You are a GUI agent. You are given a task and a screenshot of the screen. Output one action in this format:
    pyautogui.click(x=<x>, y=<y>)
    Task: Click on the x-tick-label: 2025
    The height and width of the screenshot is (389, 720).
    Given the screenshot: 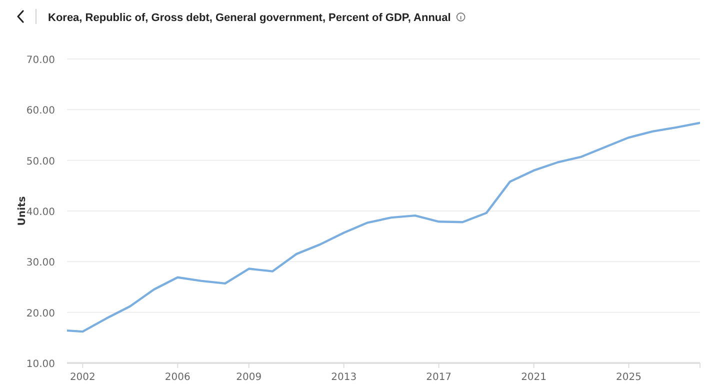 What is the action you would take?
    pyautogui.click(x=629, y=377)
    